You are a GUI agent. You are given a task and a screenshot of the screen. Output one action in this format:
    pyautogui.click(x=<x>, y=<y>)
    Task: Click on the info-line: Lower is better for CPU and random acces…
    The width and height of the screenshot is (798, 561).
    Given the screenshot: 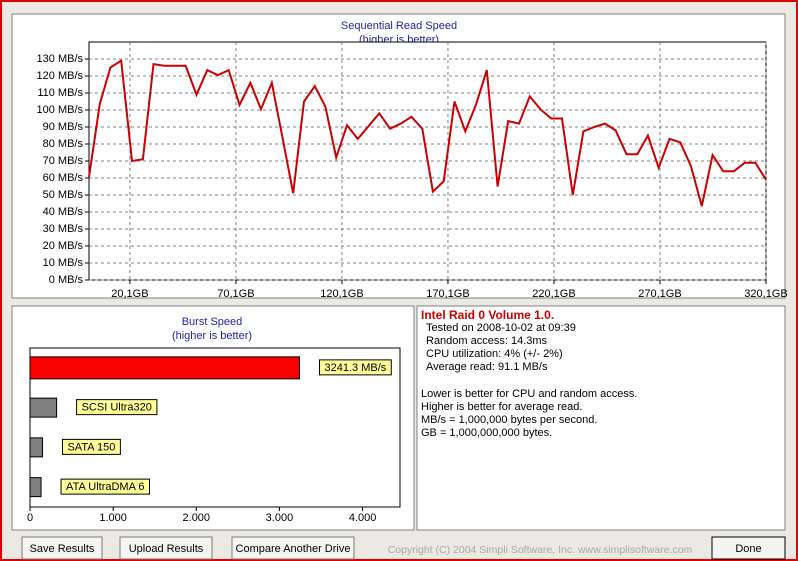 What is the action you would take?
    pyautogui.click(x=529, y=394)
    